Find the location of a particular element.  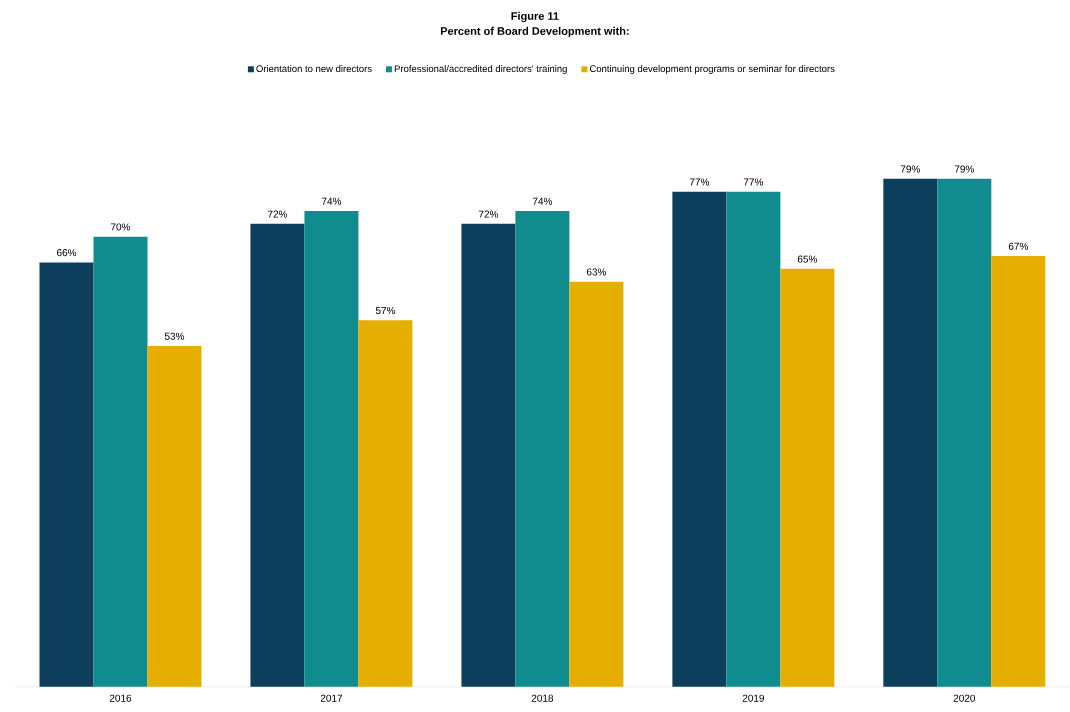

data-label: 67% is located at coordinates (1018, 246).